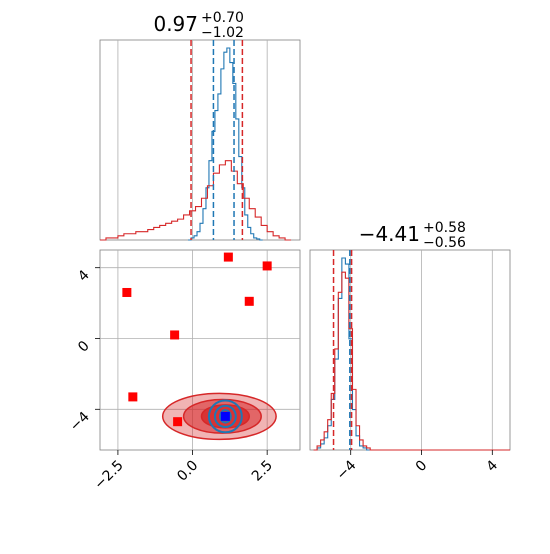 The image size is (550, 554). Describe the element at coordinates (389, 234) in the screenshot. I see `title-y-value: −4.41` at that location.